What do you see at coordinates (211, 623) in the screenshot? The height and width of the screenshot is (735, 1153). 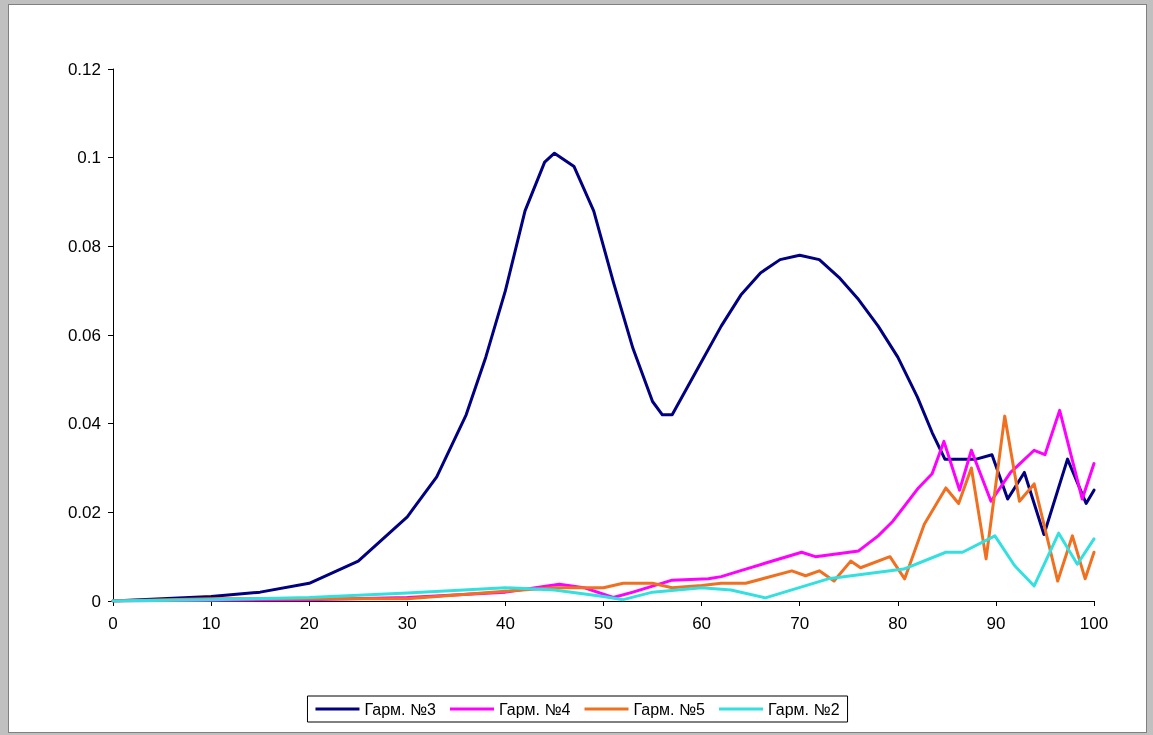 I see `x-tick-label: 10` at bounding box center [211, 623].